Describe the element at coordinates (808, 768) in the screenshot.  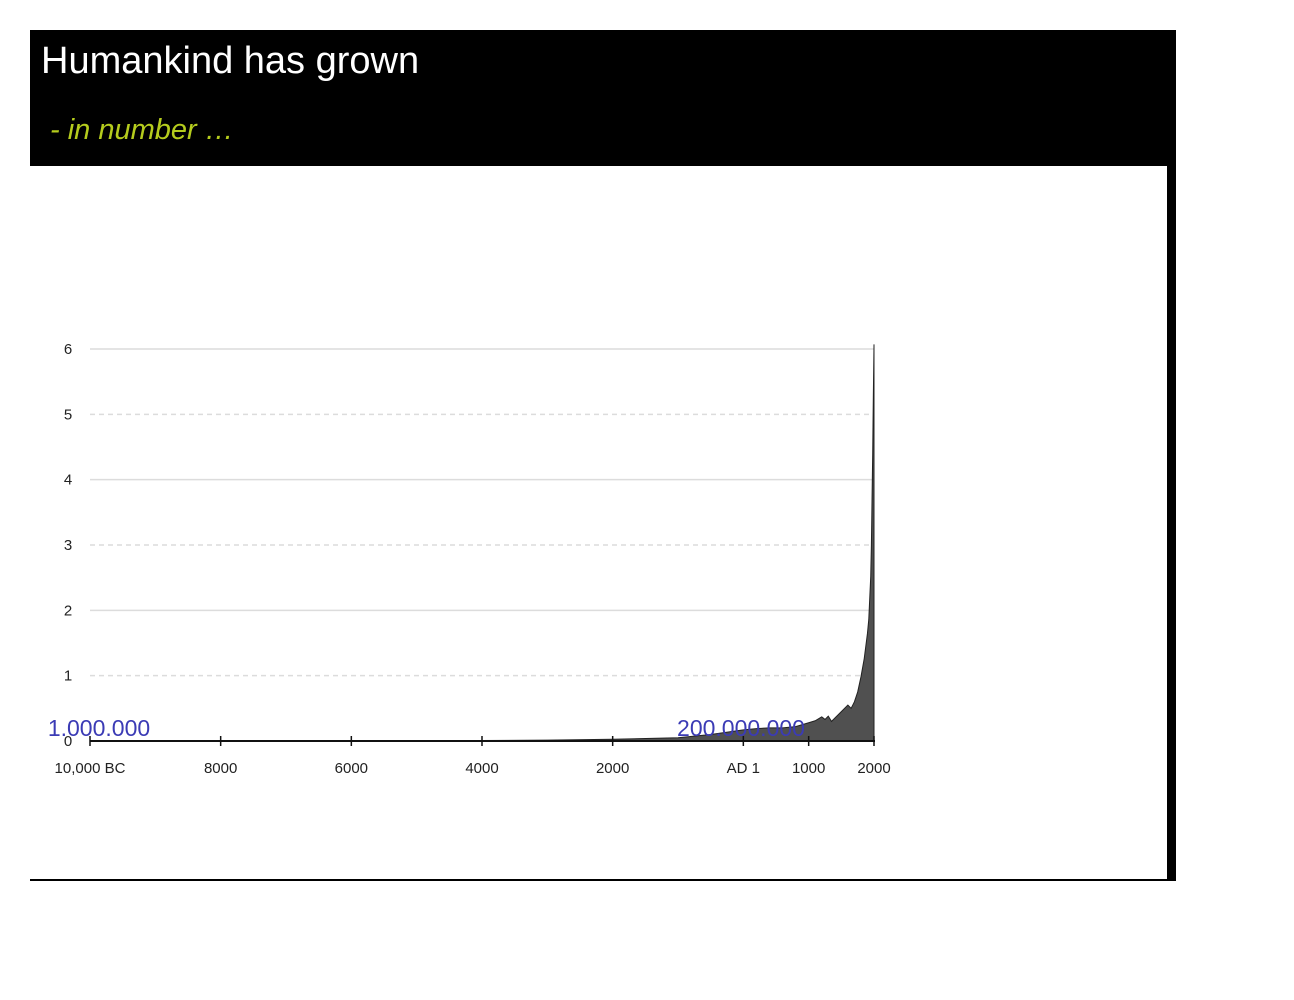
I see `x-tick-label: 1000` at that location.